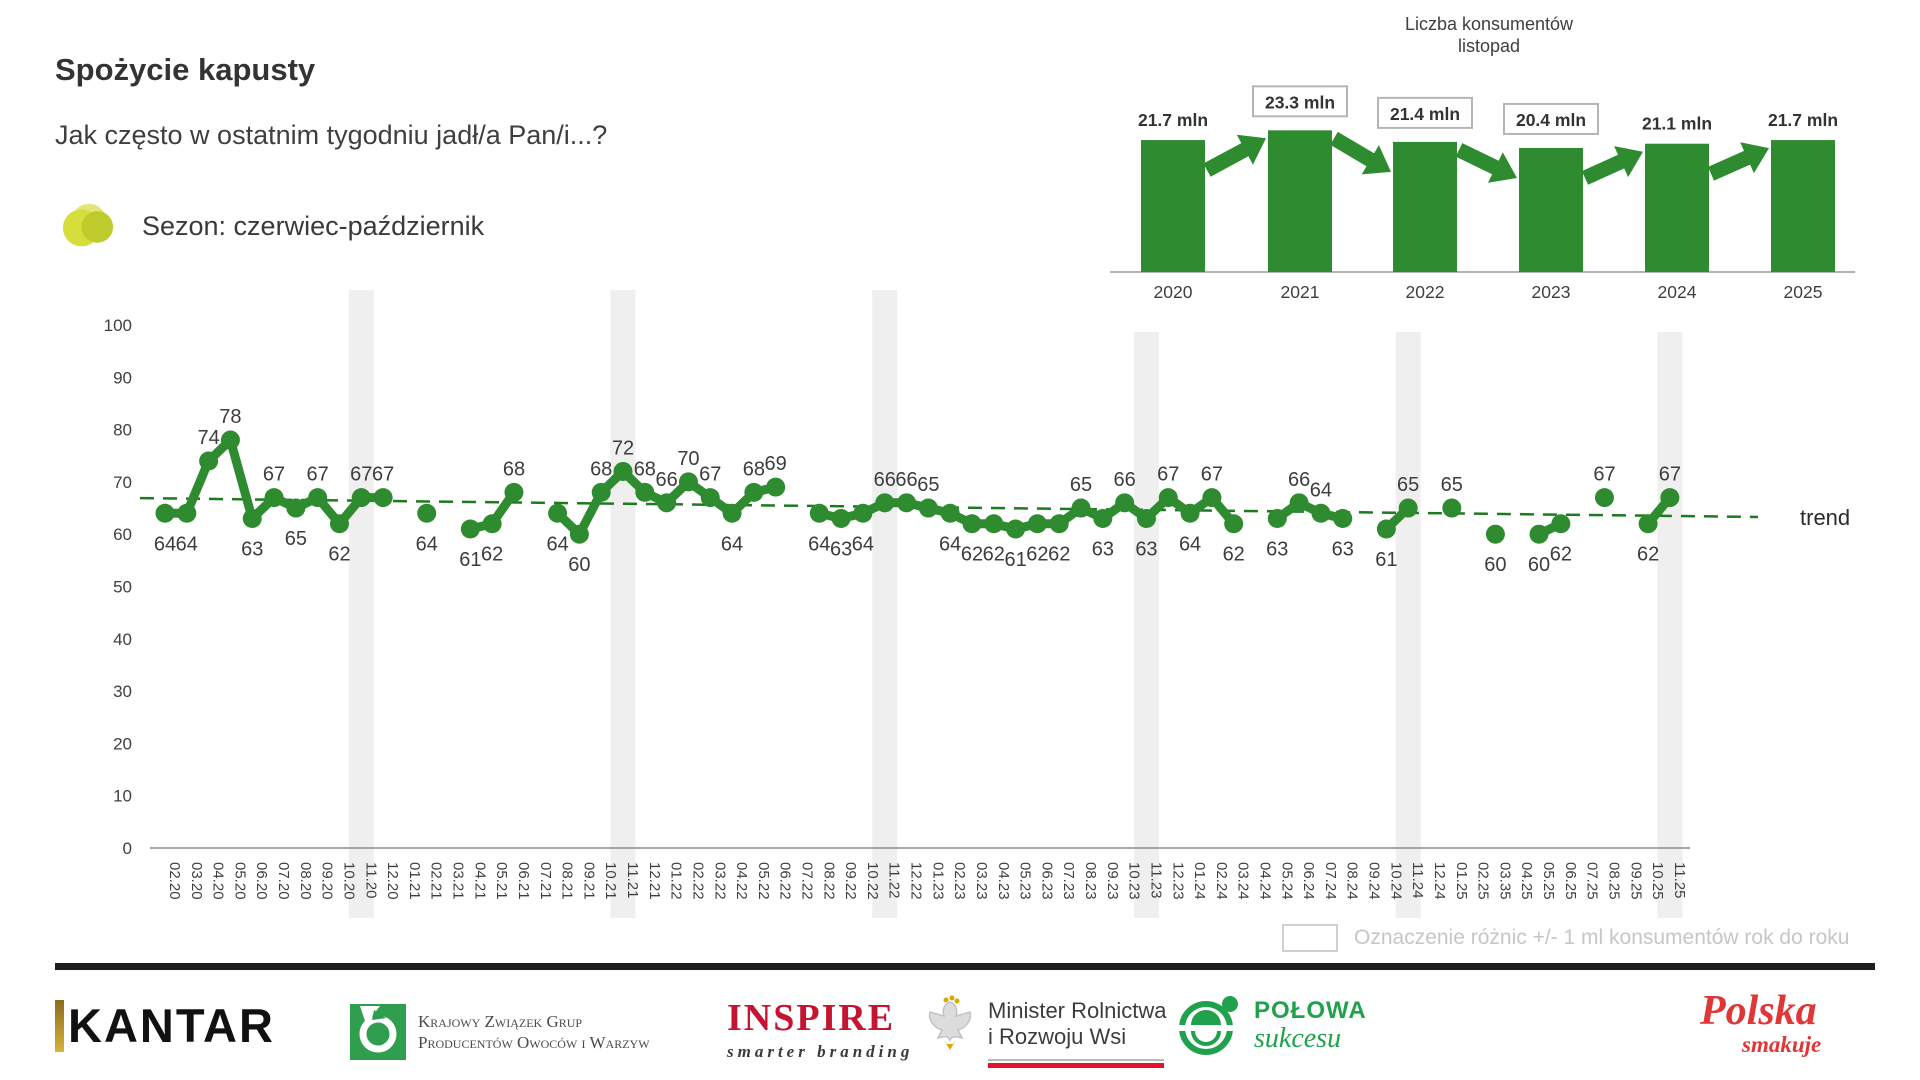  I want to click on x-axis-tick: 08.21, so click(567, 881).